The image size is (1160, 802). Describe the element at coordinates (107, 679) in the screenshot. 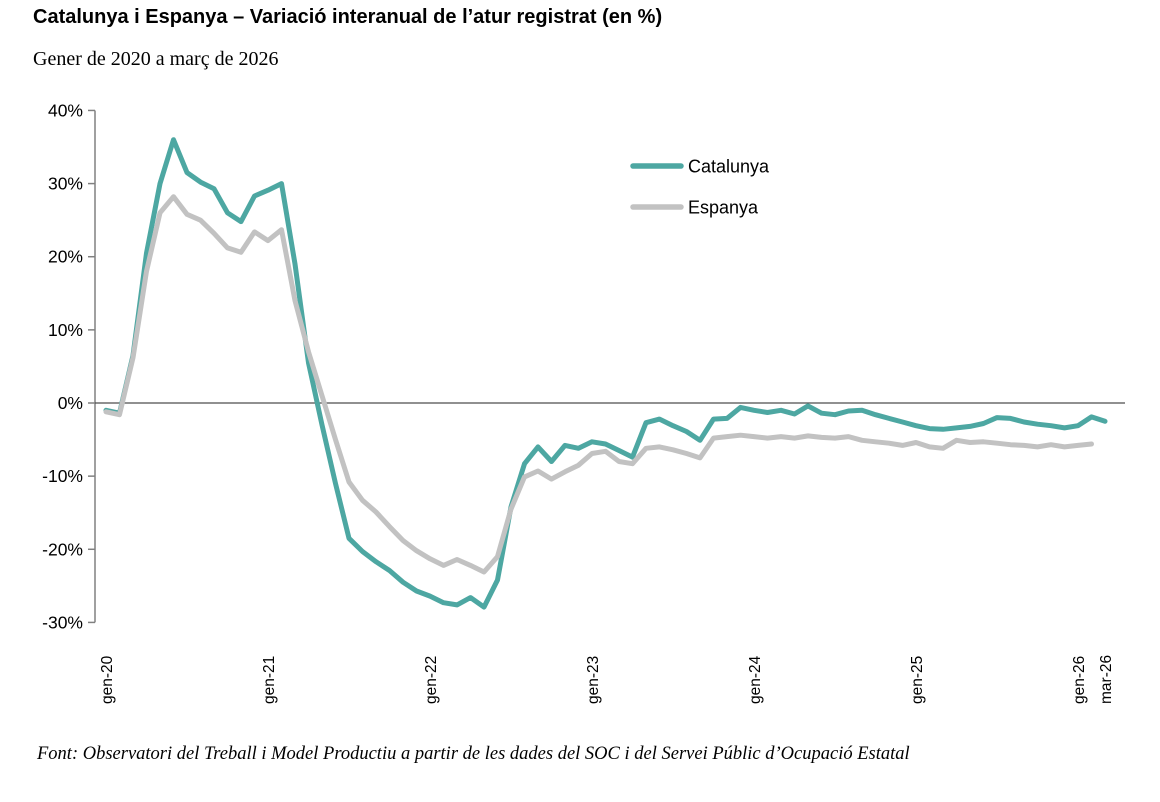

I see `x-axis-label: gen-20` at that location.